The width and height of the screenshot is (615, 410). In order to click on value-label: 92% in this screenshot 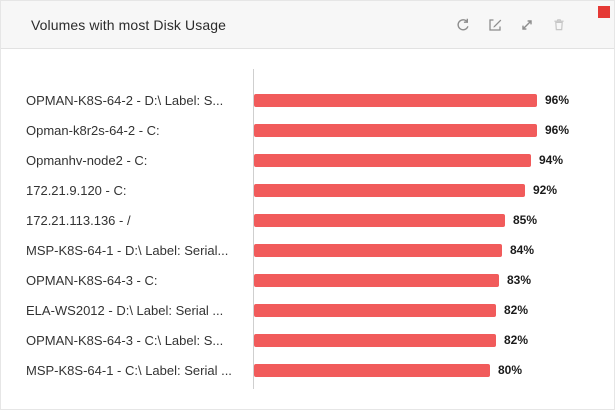, I will do `click(545, 190)`.